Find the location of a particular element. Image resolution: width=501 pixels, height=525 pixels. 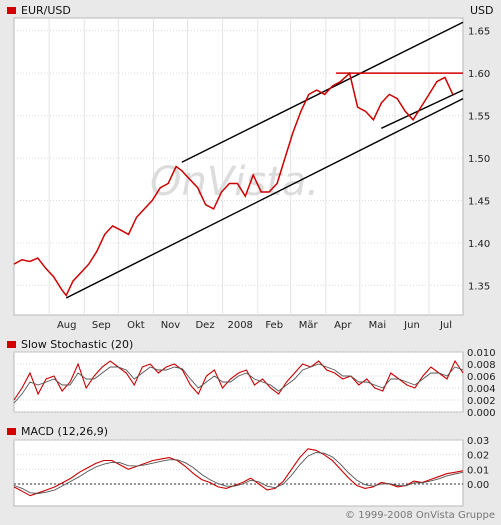

main-y-tick-label: 1.50 is located at coordinates (479, 159).